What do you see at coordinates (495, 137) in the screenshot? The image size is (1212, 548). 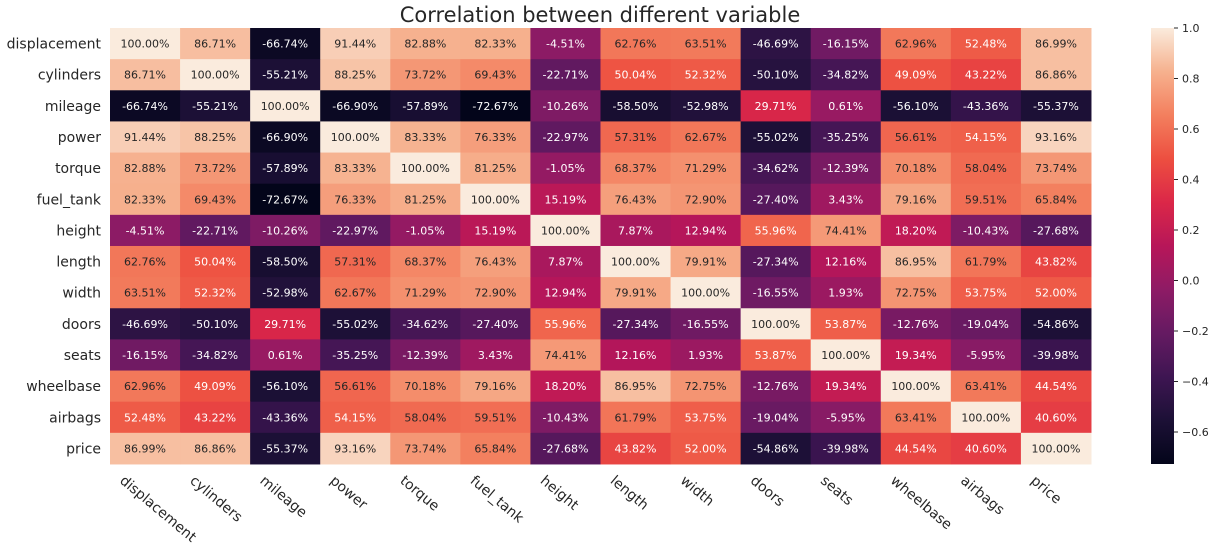 I see `heatmap-cell-power-fuel_tank` at bounding box center [495, 137].